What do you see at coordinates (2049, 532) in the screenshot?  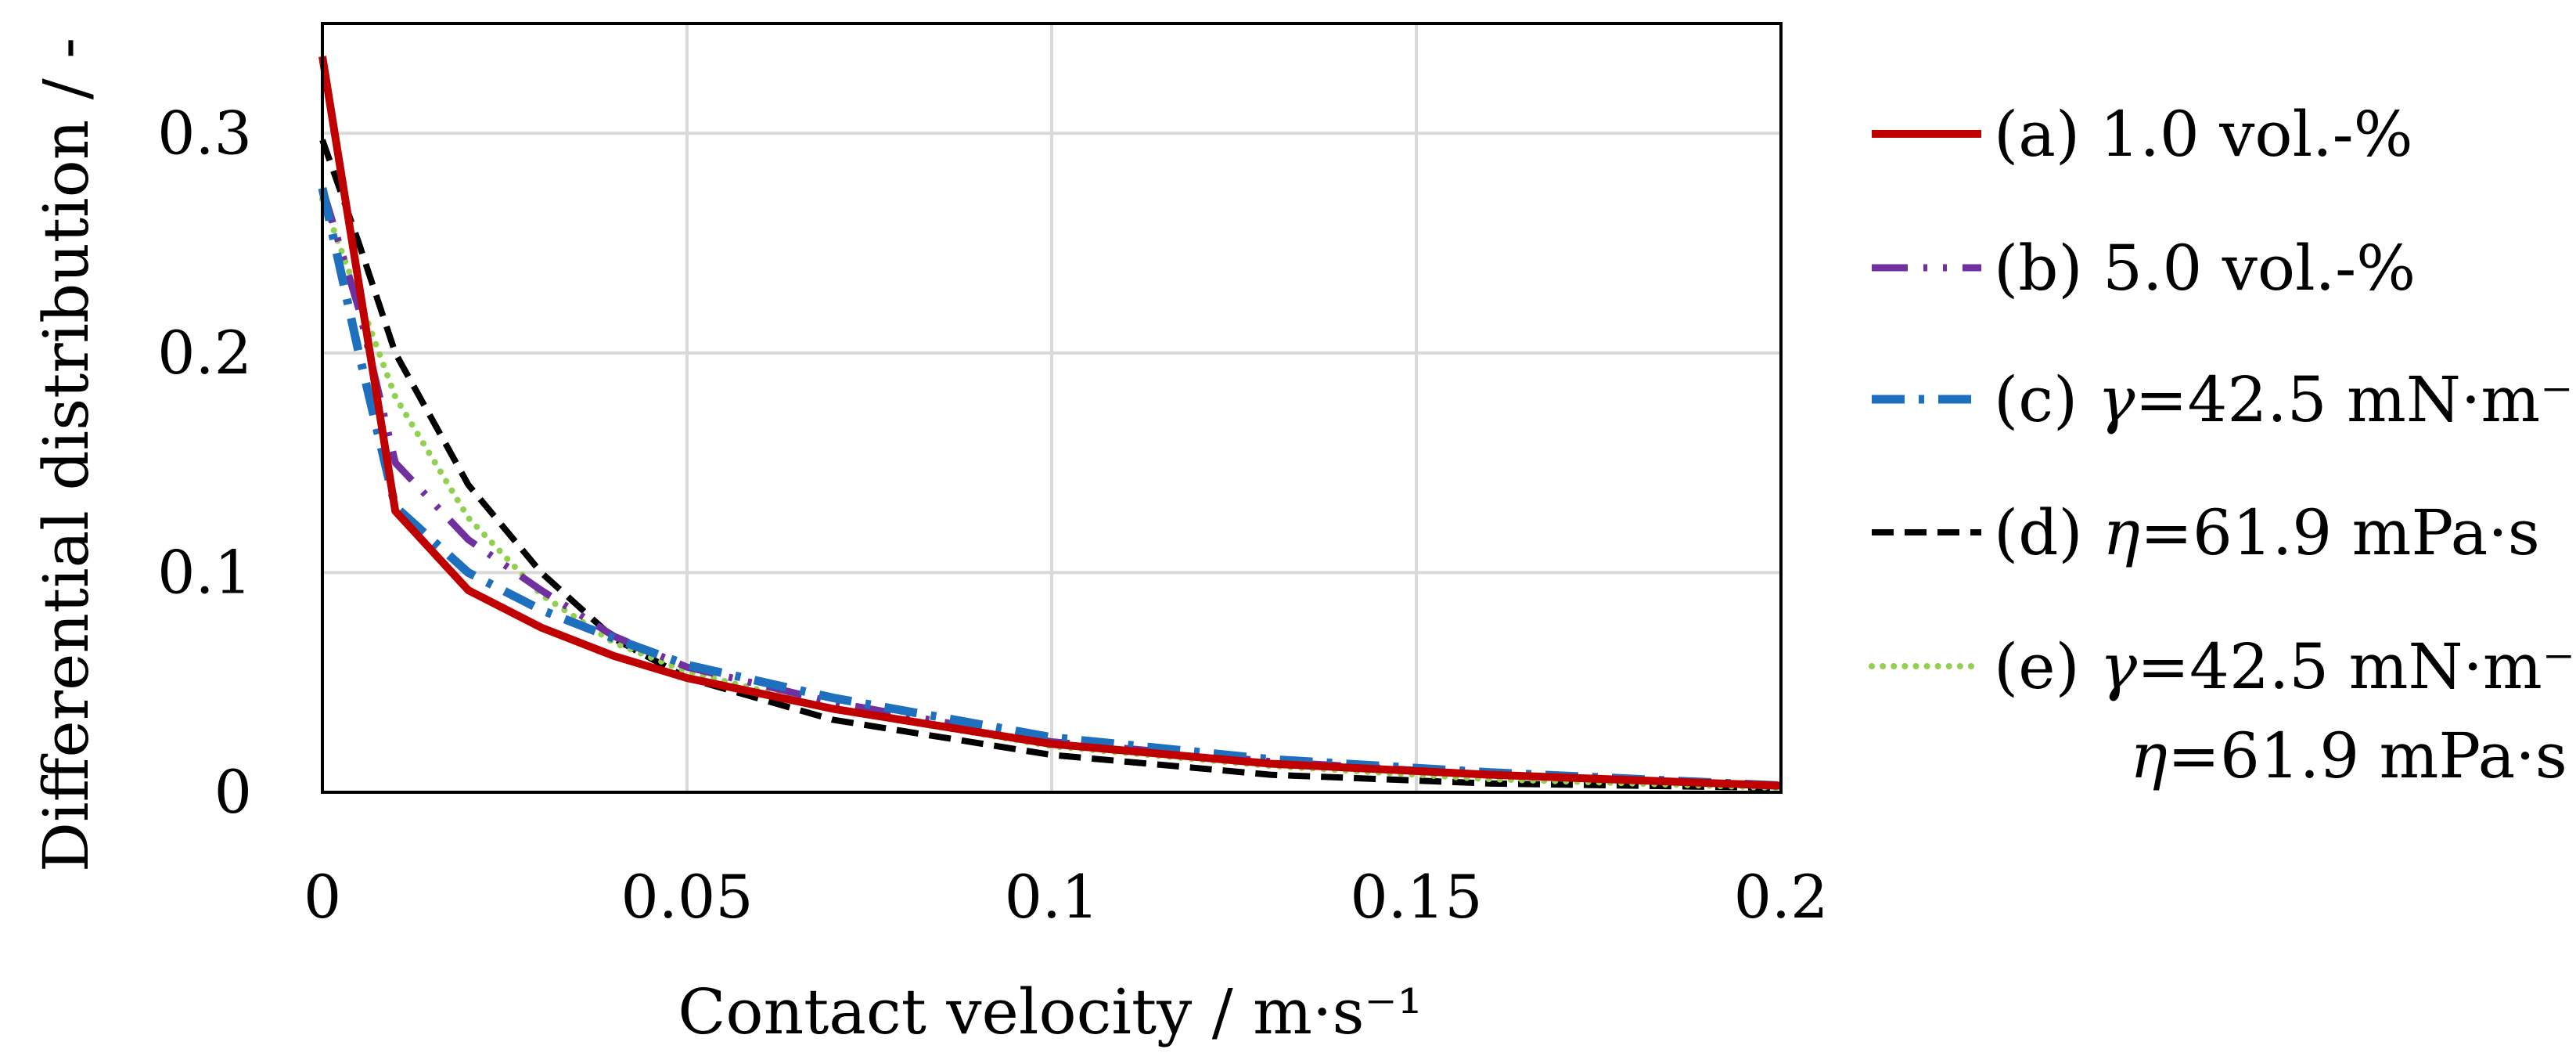 I see `legend-label-part: (d)` at bounding box center [2049, 532].